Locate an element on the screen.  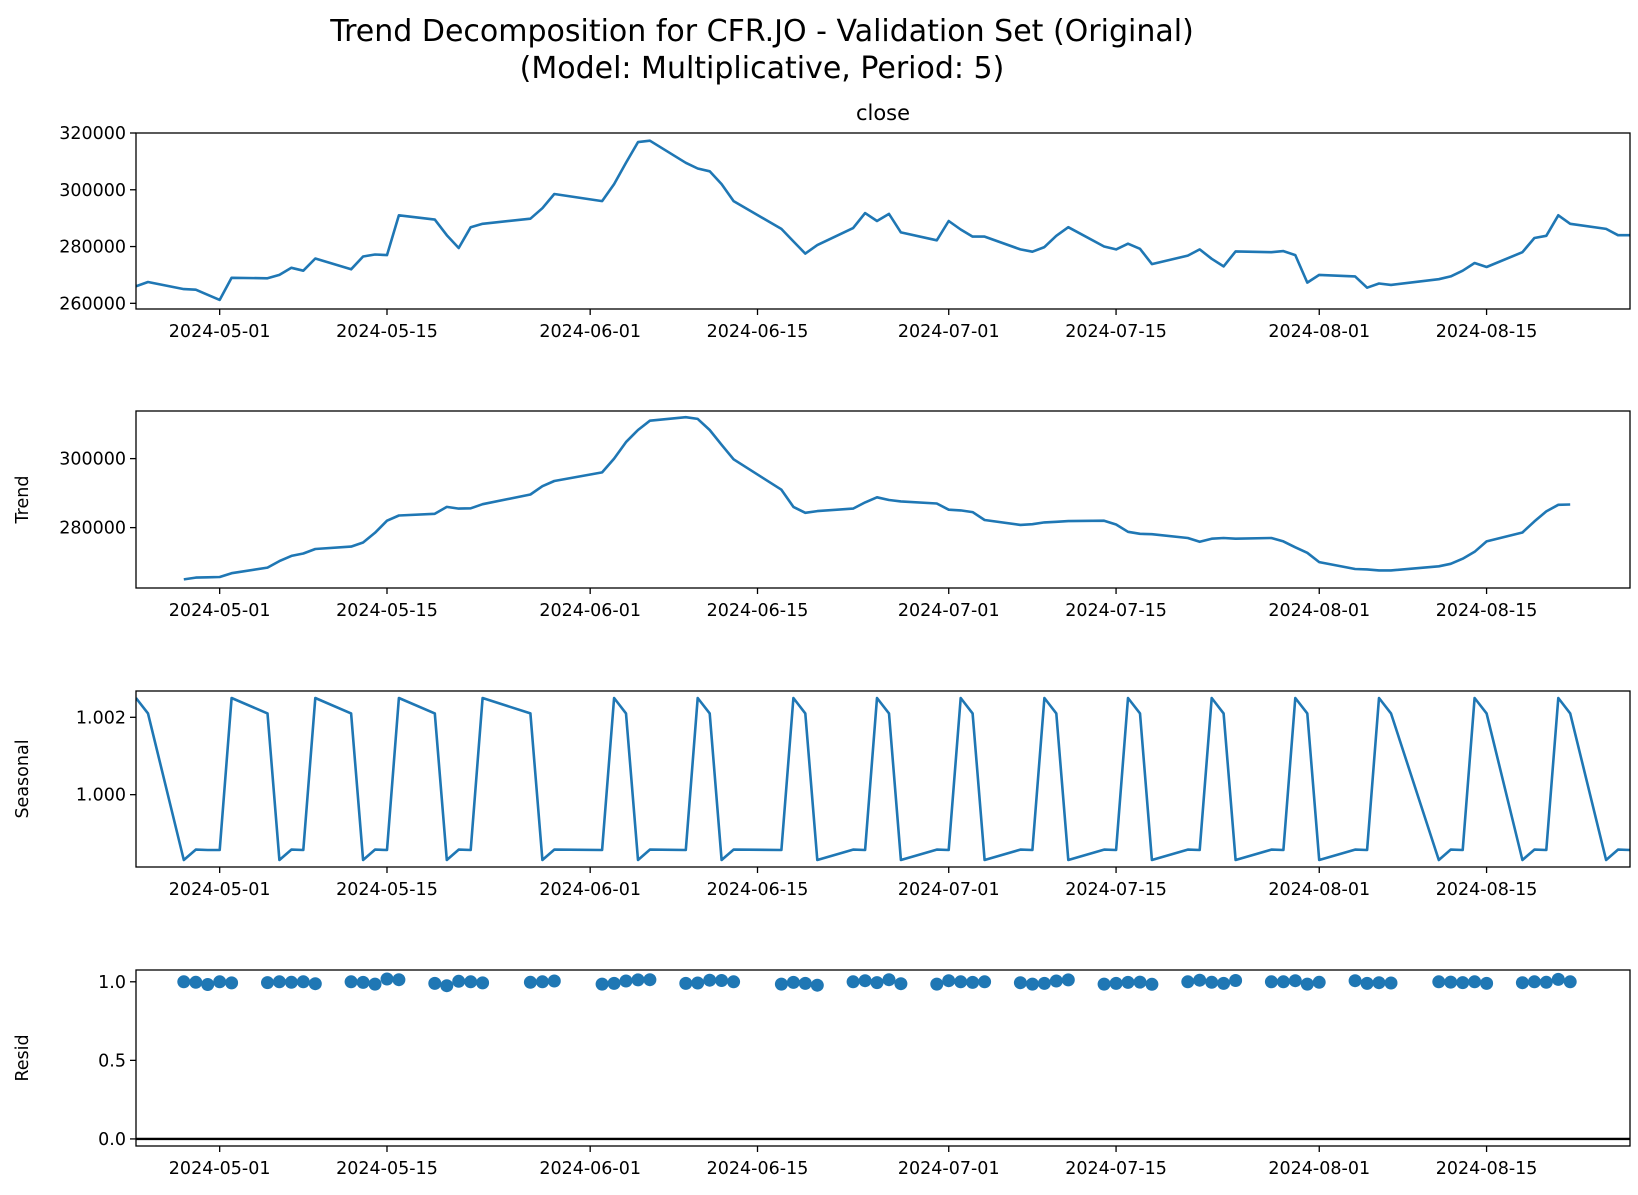
panel-title: close is located at coordinates (883, 113).